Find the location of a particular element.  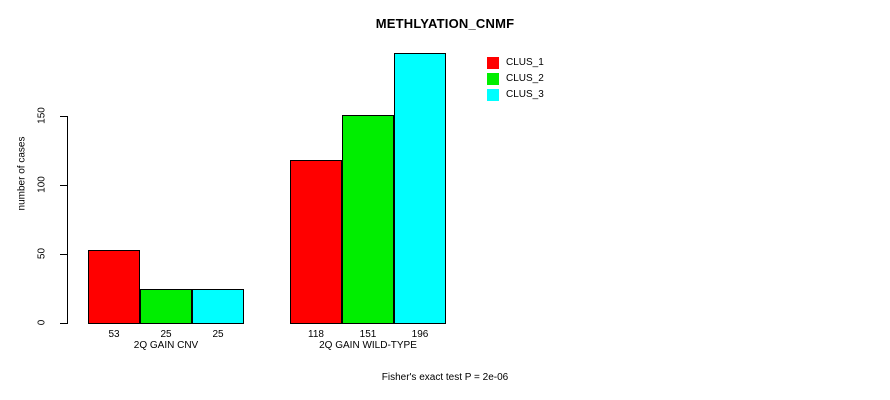

bar-value-label: 151 is located at coordinates (368, 334).